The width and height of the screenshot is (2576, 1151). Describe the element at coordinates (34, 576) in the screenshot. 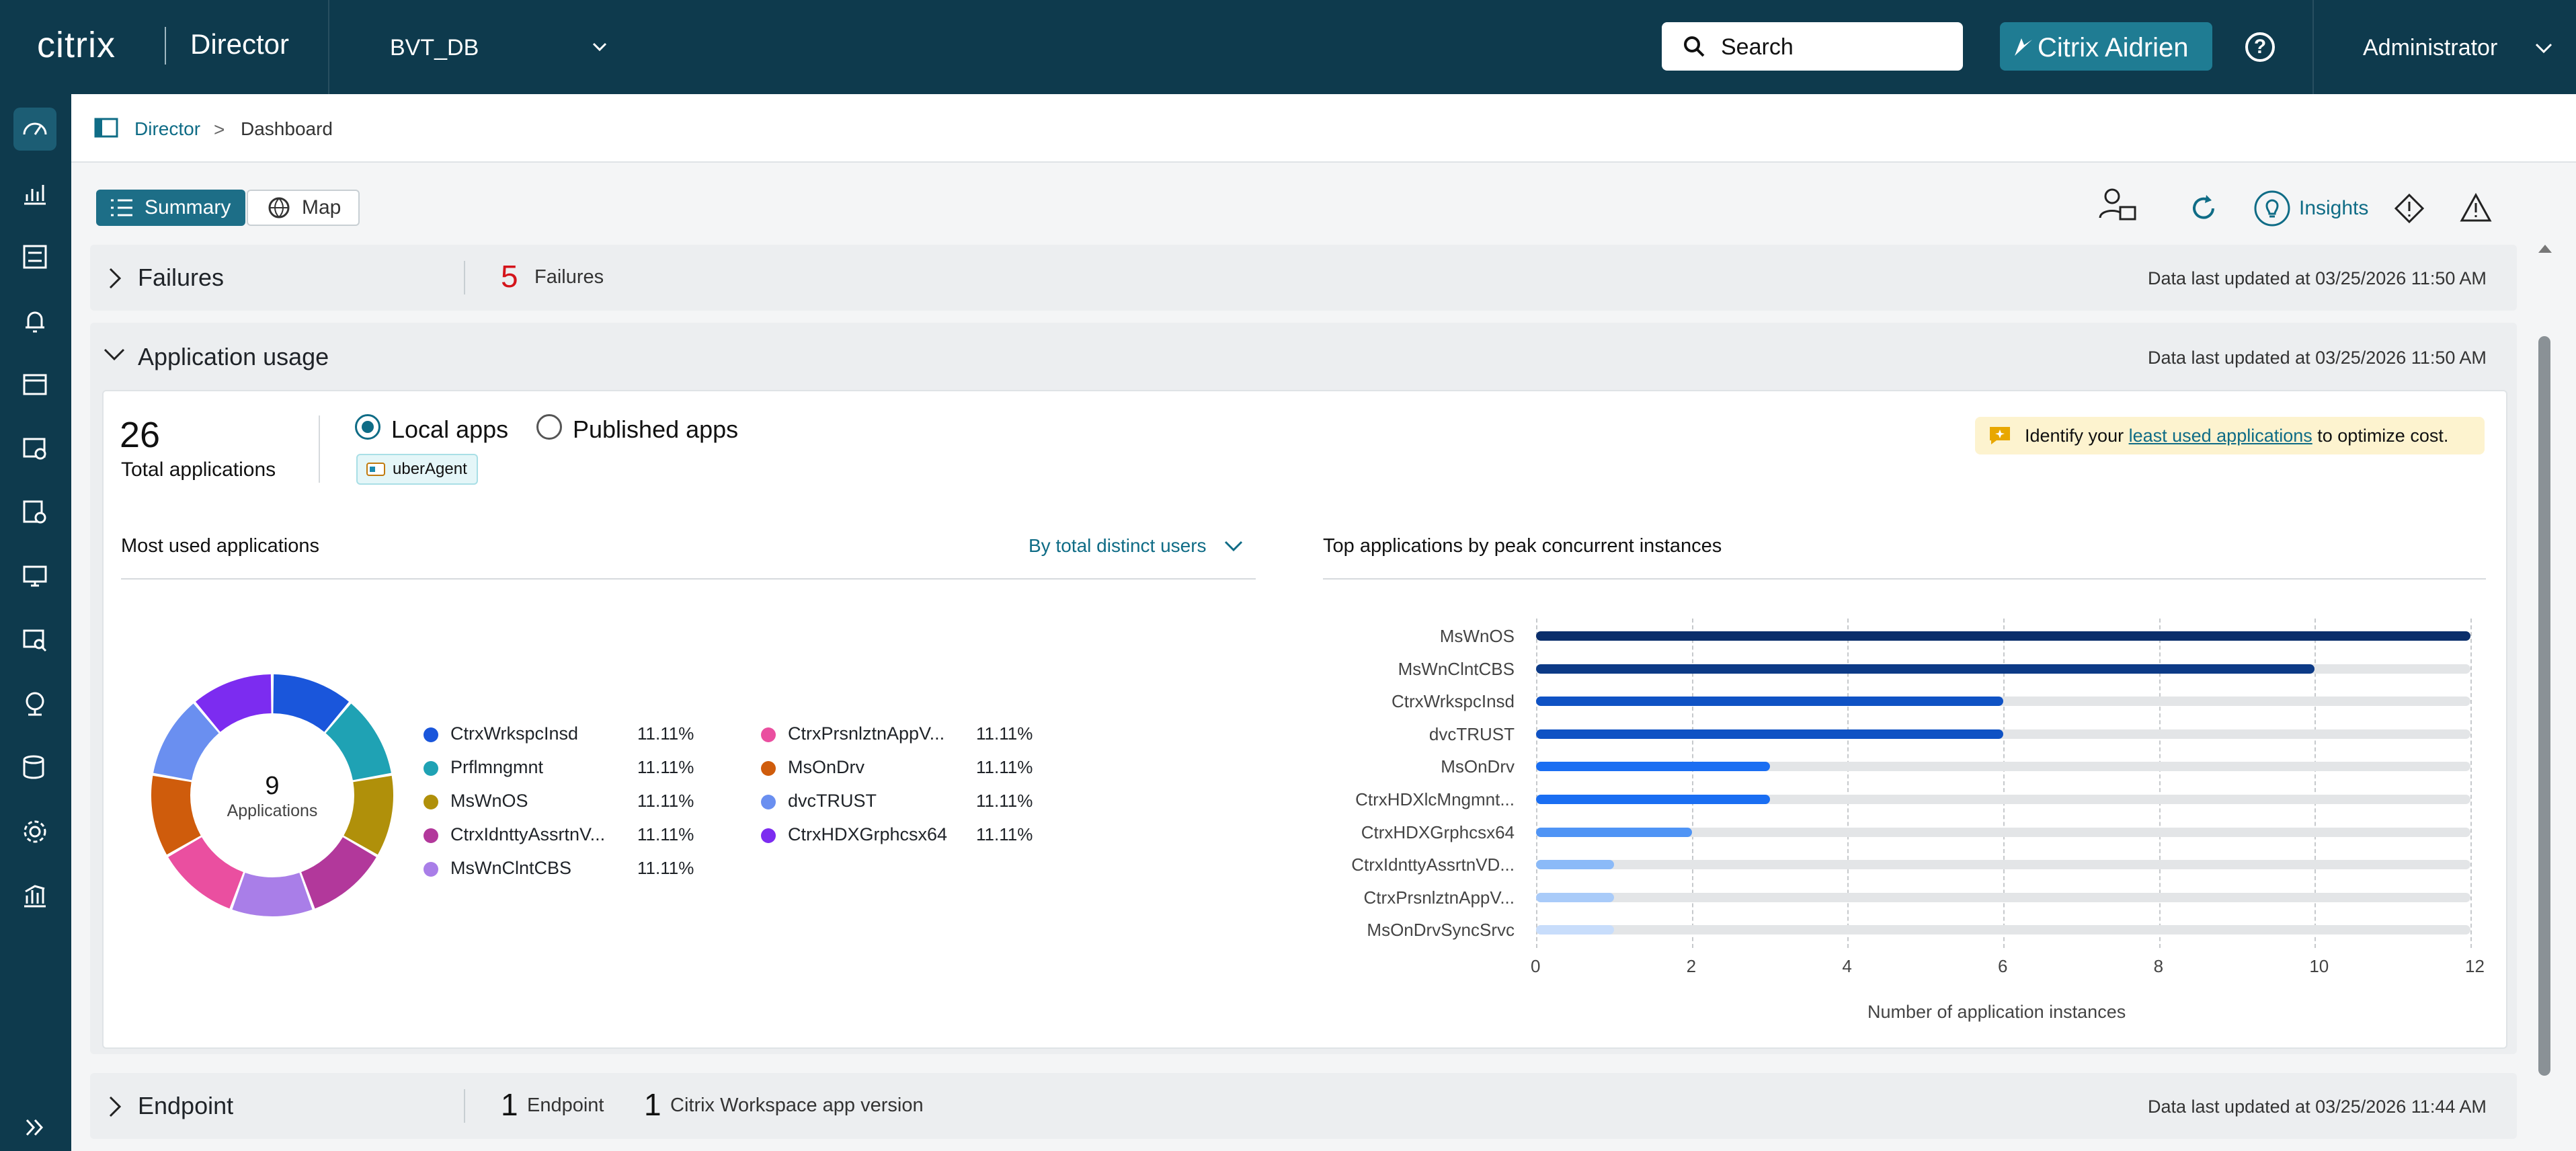

I see `nav-sessions-icon` at that location.